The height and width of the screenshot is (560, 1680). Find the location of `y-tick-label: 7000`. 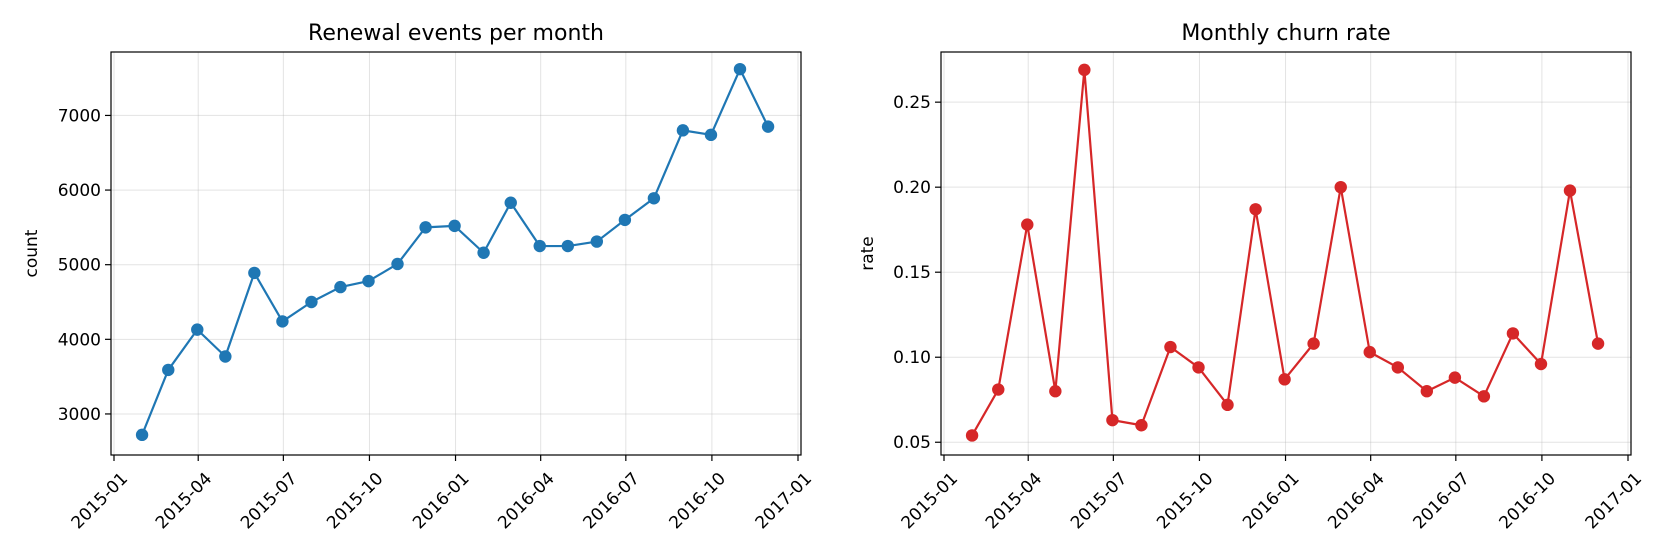

y-tick-label: 7000 is located at coordinates (79, 116).